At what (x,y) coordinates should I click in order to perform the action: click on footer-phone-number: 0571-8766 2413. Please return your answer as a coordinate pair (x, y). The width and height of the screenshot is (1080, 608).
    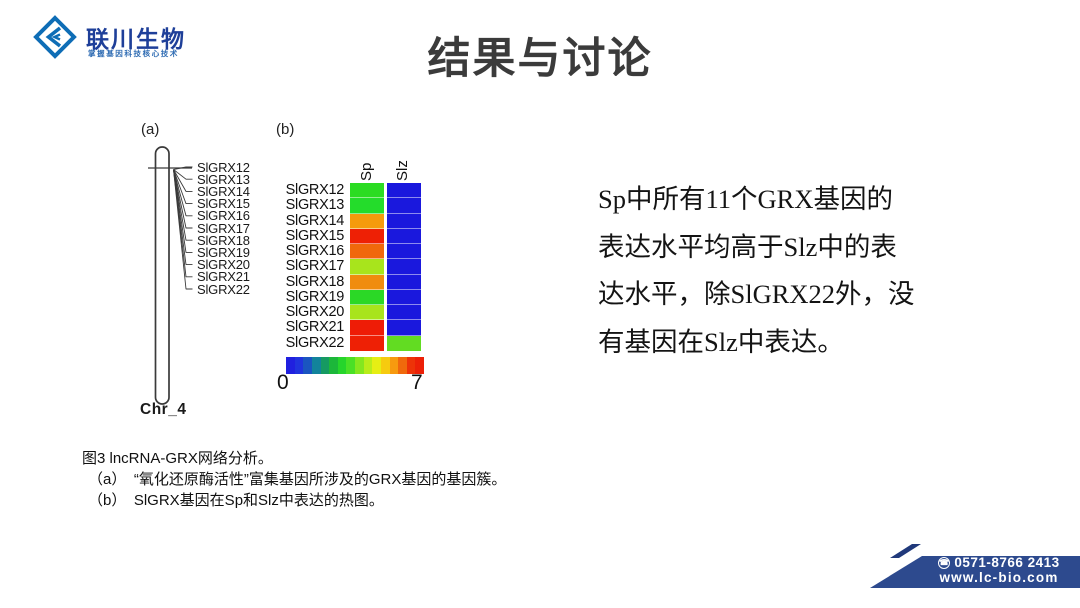
    Looking at the image, I should click on (1007, 562).